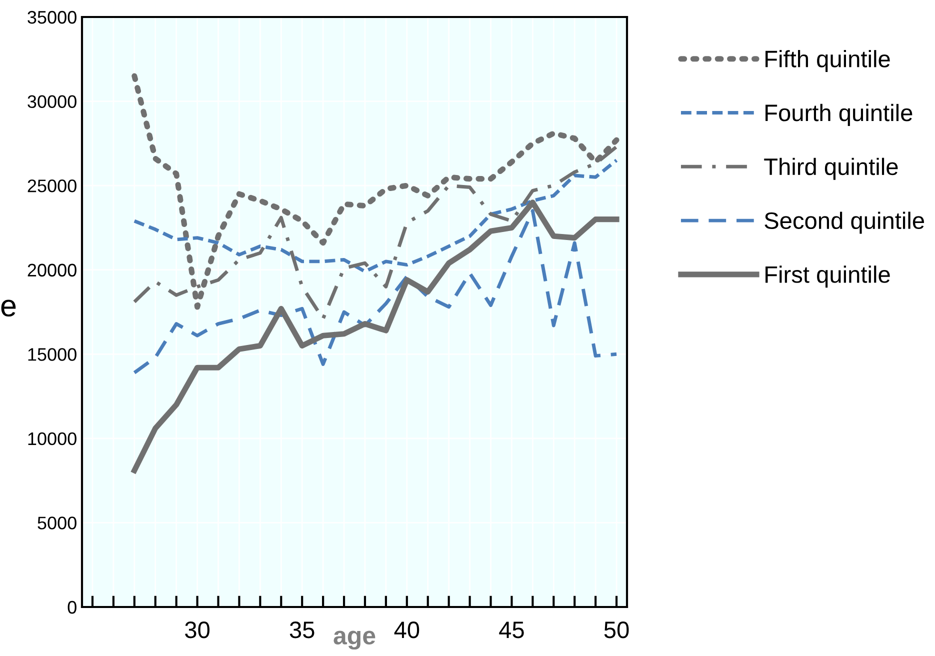  I want to click on y-tick-label: 0, so click(72, 607).